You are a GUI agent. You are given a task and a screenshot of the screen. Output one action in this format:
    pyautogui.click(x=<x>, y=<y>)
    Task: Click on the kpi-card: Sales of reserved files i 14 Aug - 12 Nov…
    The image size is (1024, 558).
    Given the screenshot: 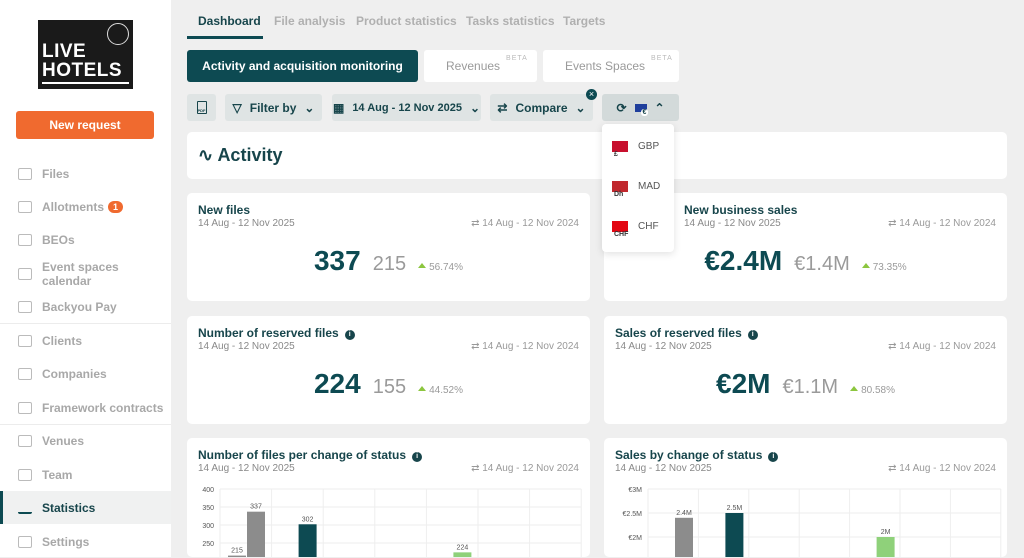 What is the action you would take?
    pyautogui.click(x=805, y=370)
    